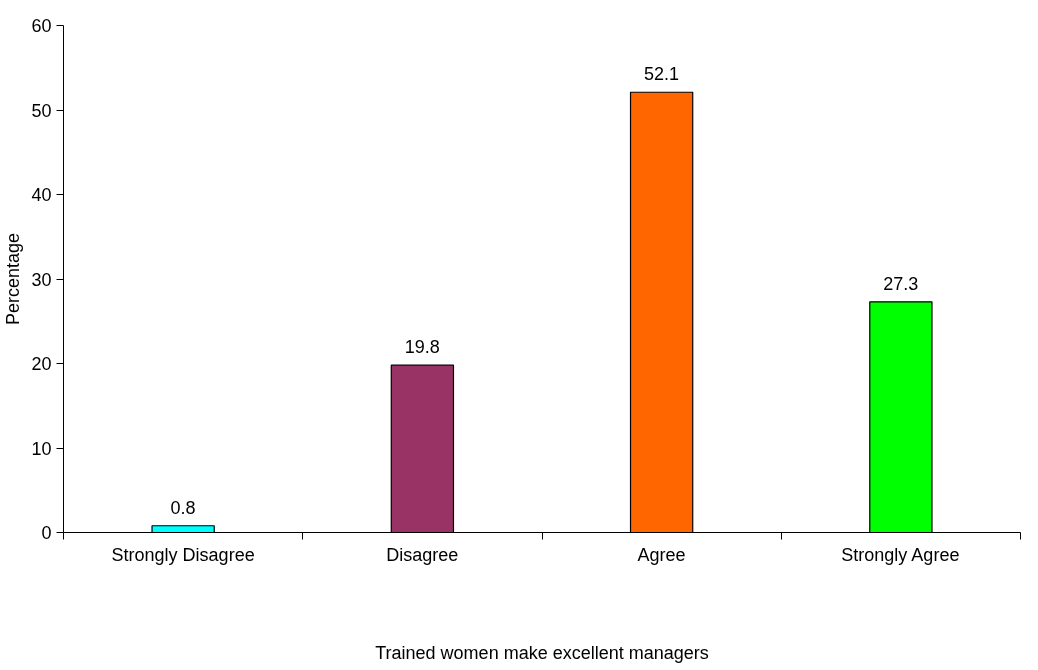  What do you see at coordinates (183, 507) in the screenshot?
I see `data-label: 0.8` at bounding box center [183, 507].